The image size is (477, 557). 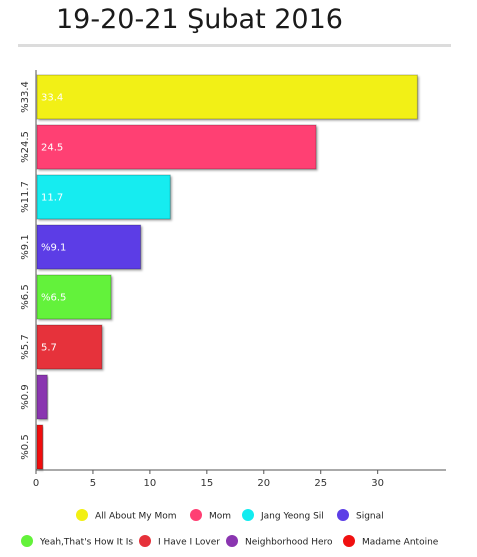 I want to click on x-tick-label: 5, so click(x=93, y=483).